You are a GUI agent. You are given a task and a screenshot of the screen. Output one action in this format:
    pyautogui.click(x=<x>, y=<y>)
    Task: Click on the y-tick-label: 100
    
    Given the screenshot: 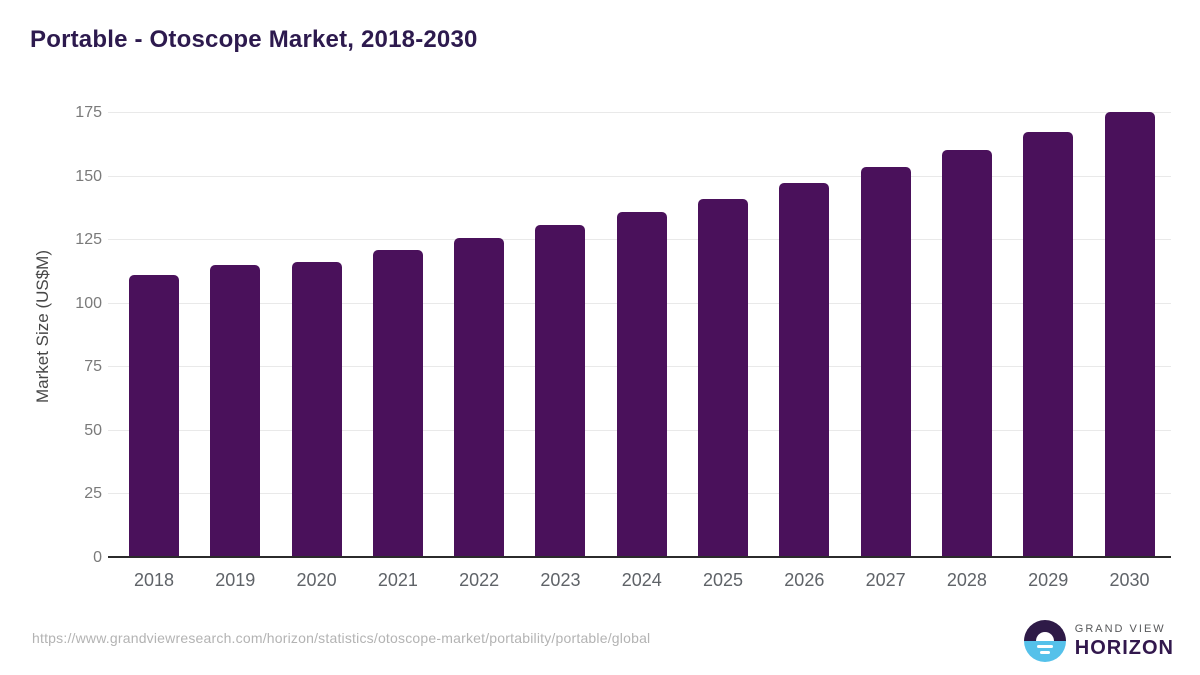 What is the action you would take?
    pyautogui.click(x=88, y=303)
    